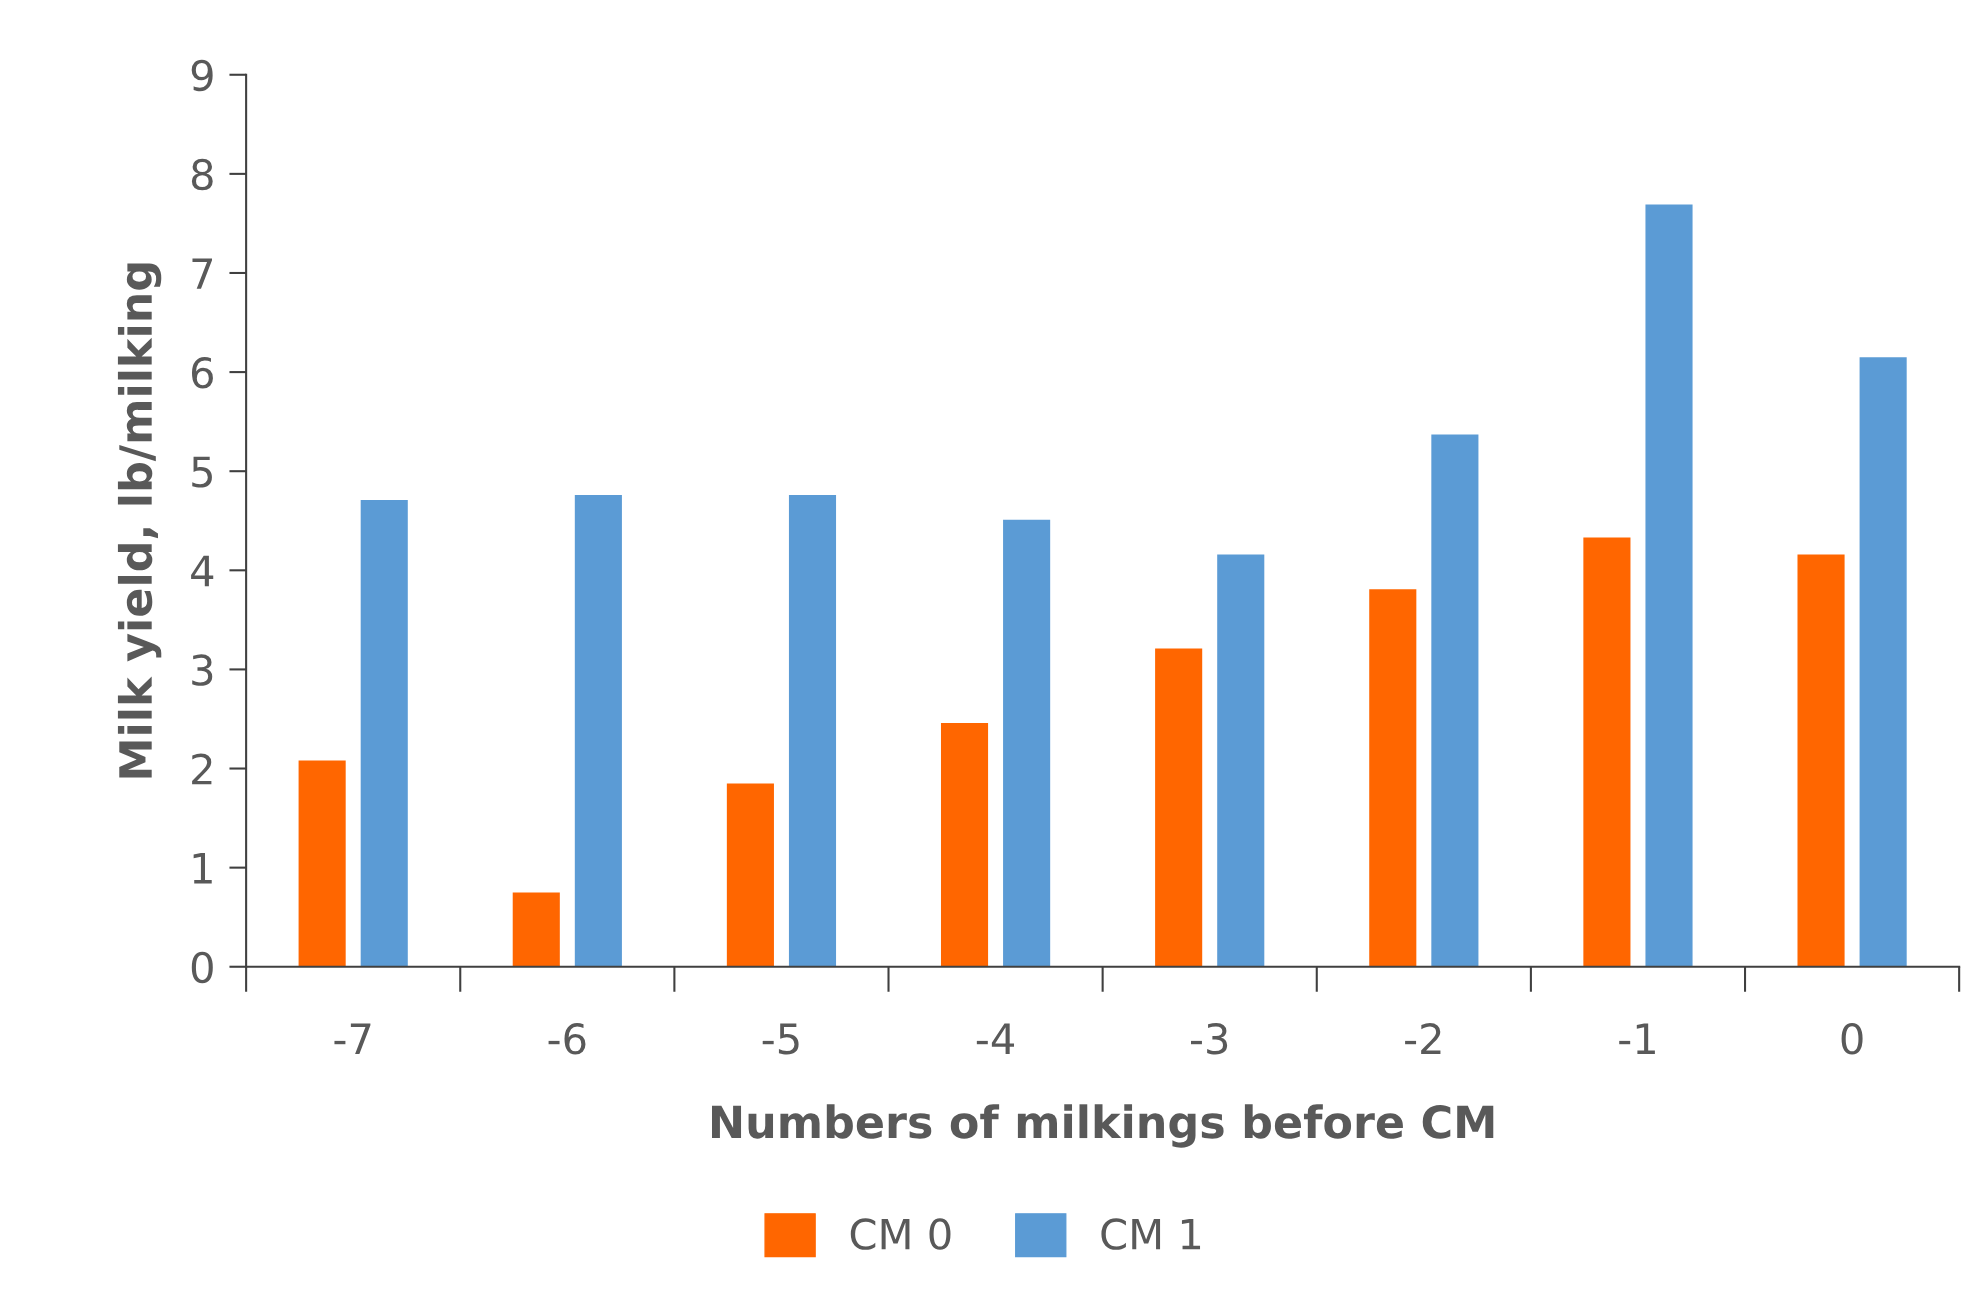  What do you see at coordinates (1209, 1039) in the screenshot?
I see `x-tick-label: -3` at bounding box center [1209, 1039].